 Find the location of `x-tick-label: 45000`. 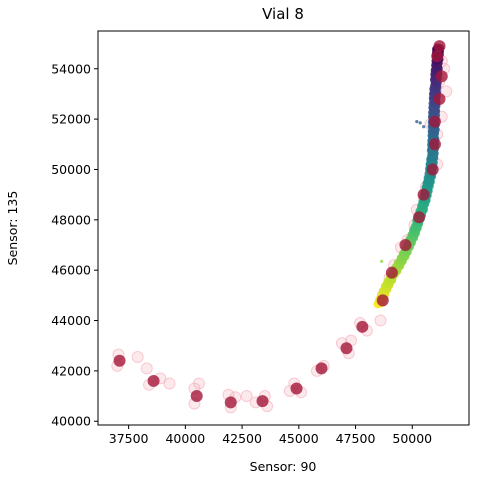

x-tick-label: 45000 is located at coordinates (299, 438).